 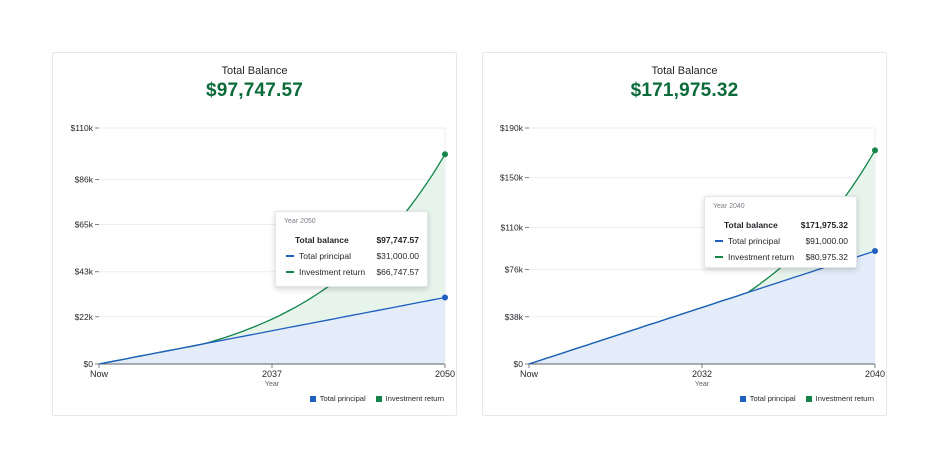 I want to click on y-tick-label: $76k, so click(x=514, y=270).